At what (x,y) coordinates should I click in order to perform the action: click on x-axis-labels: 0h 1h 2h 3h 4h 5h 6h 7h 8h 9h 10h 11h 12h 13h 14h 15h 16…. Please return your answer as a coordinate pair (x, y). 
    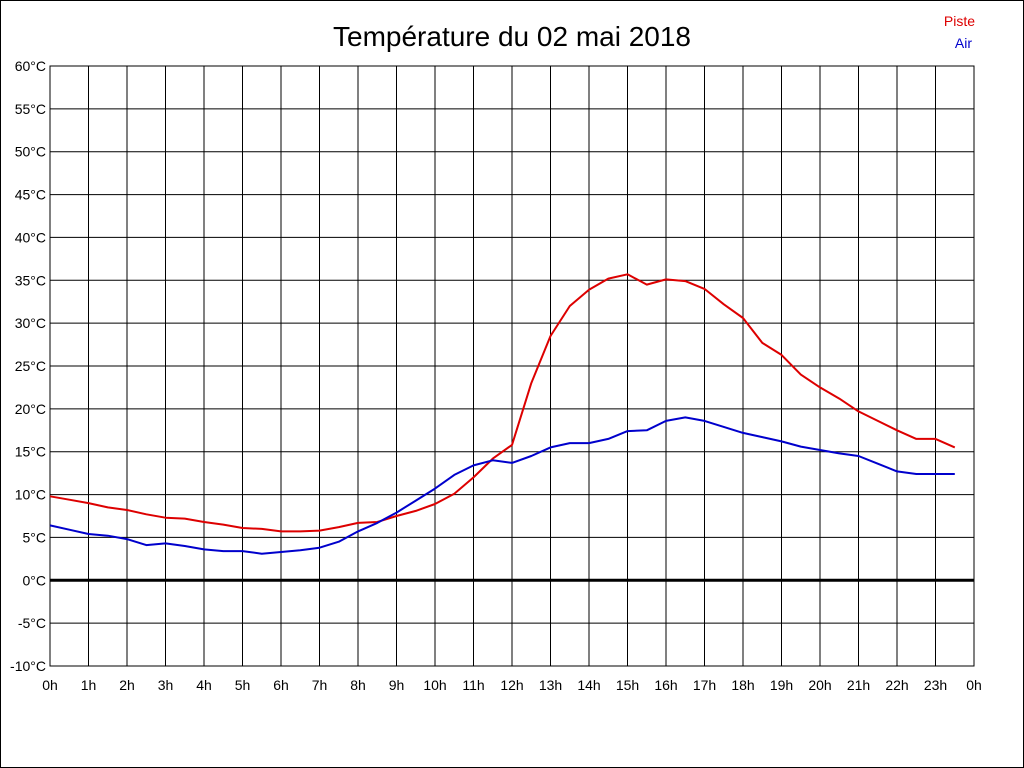
    Looking at the image, I should click on (512, 685).